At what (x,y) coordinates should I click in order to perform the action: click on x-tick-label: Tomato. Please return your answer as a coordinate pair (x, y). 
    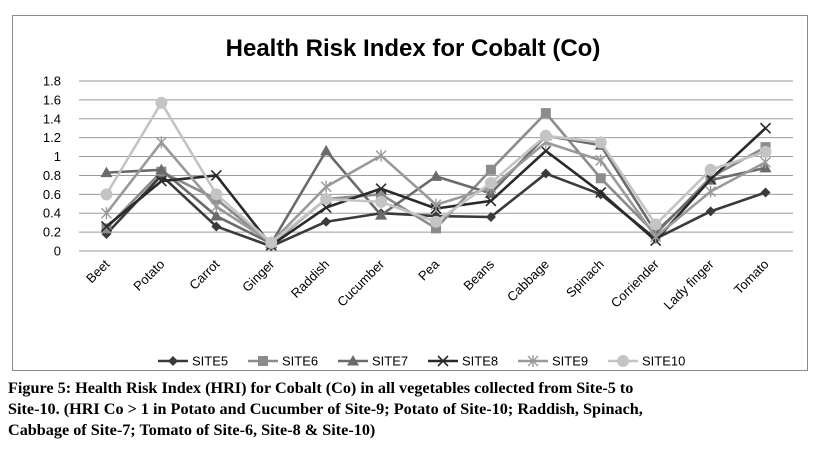
    Looking at the image, I should click on (751, 277).